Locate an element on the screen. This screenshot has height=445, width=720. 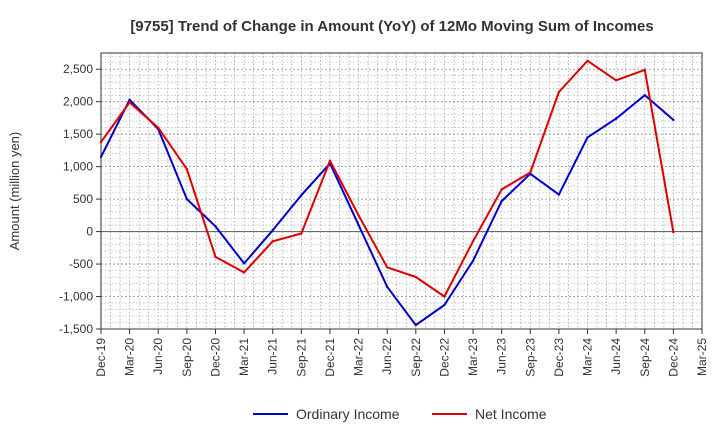
x-tick-label: Dec-19 is located at coordinates (101, 357).